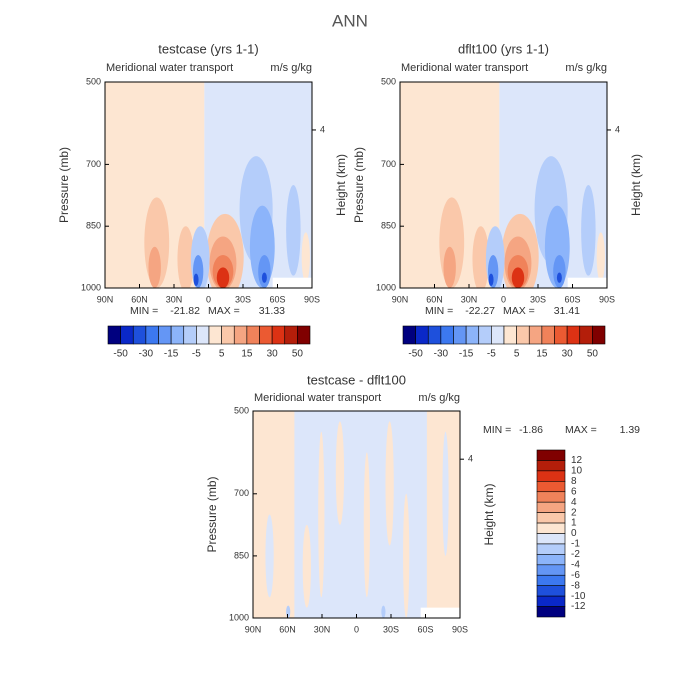 Image resolution: width=700 pixels, height=700 pixels. Describe the element at coordinates (574, 502) in the screenshot. I see `colorbar-label: 4` at that location.